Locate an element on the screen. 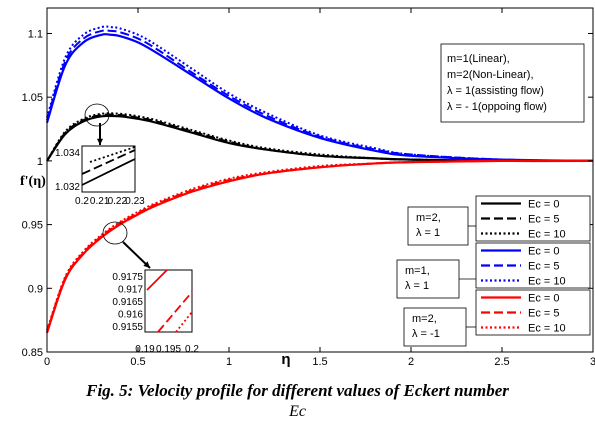 The width and height of the screenshot is (595, 431). y-axis-label: f'(η) is located at coordinates (33, 181).